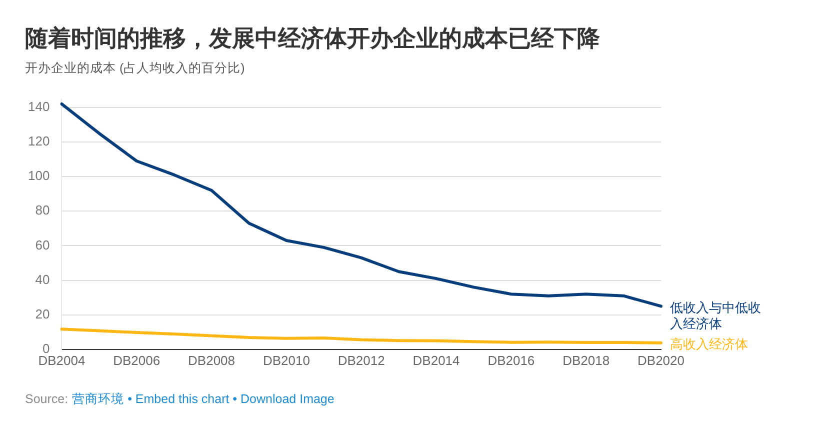 The image size is (838, 430). What do you see at coordinates (286, 360) in the screenshot?
I see `x-tick-label: DB2010` at bounding box center [286, 360].